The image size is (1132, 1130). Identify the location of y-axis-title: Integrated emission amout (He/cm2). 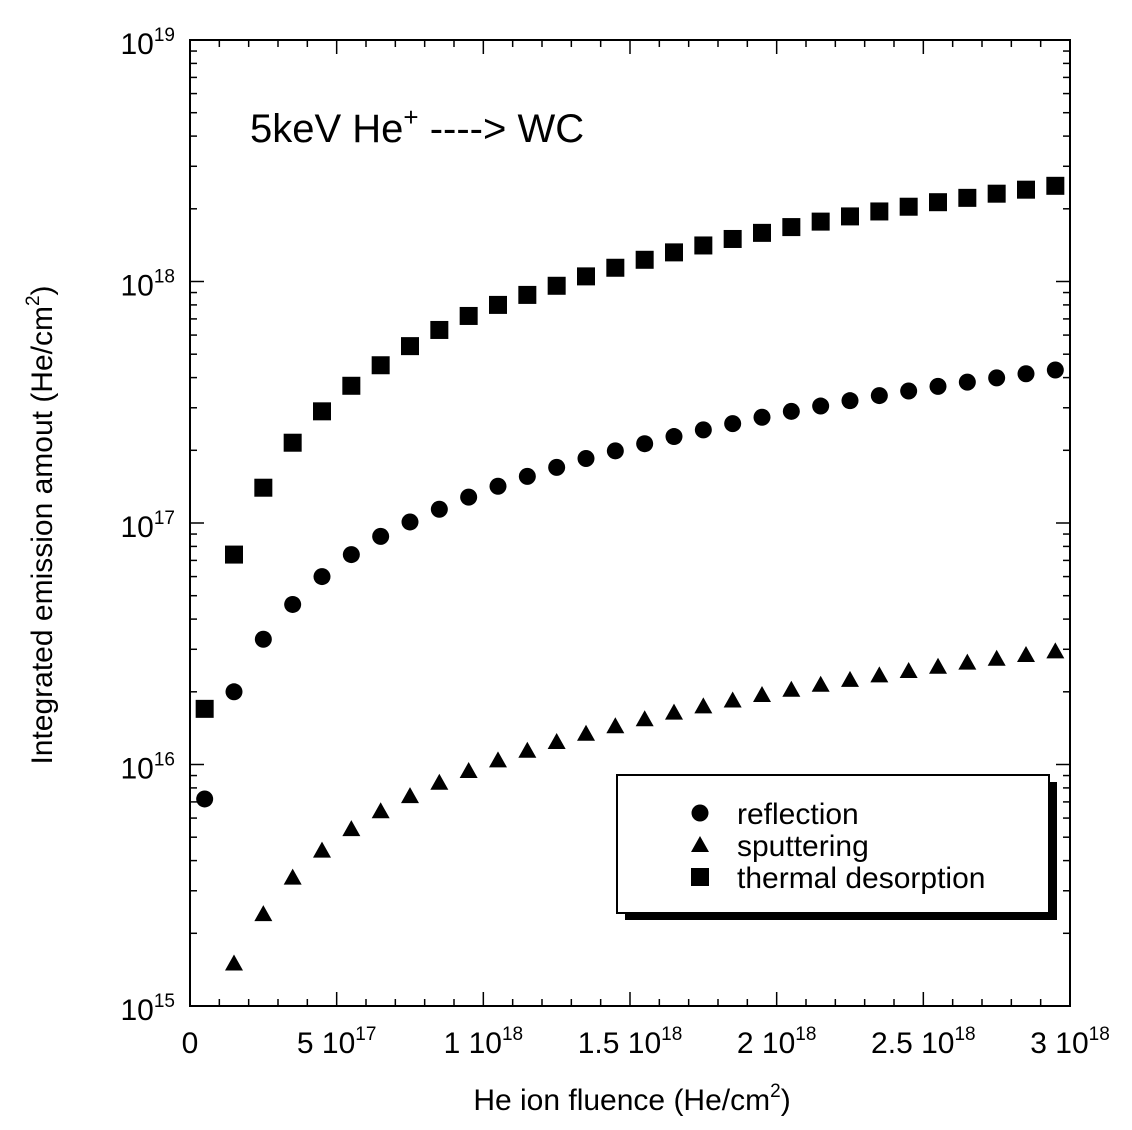
(41, 524).